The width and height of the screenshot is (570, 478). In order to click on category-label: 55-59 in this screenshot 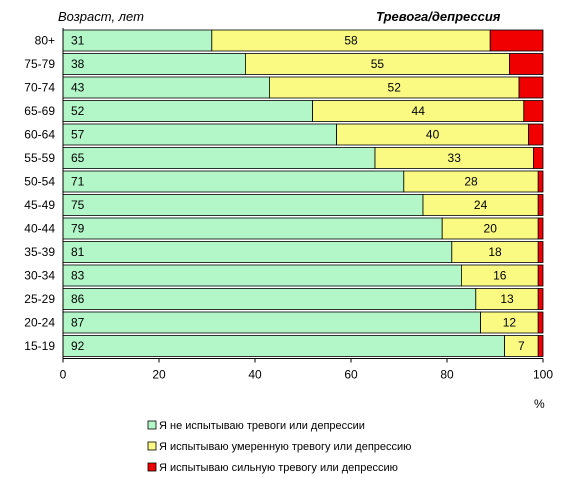, I will do `click(39, 158)`.